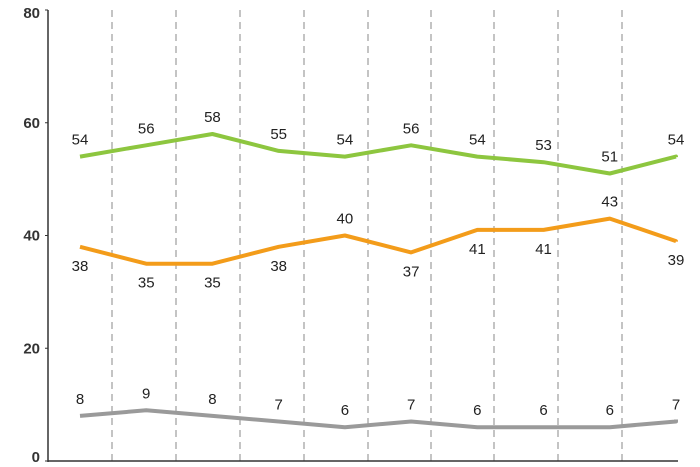 Image resolution: width=700 pixels, height=467 pixels. I want to click on y-tick-label: 0, so click(36, 457).